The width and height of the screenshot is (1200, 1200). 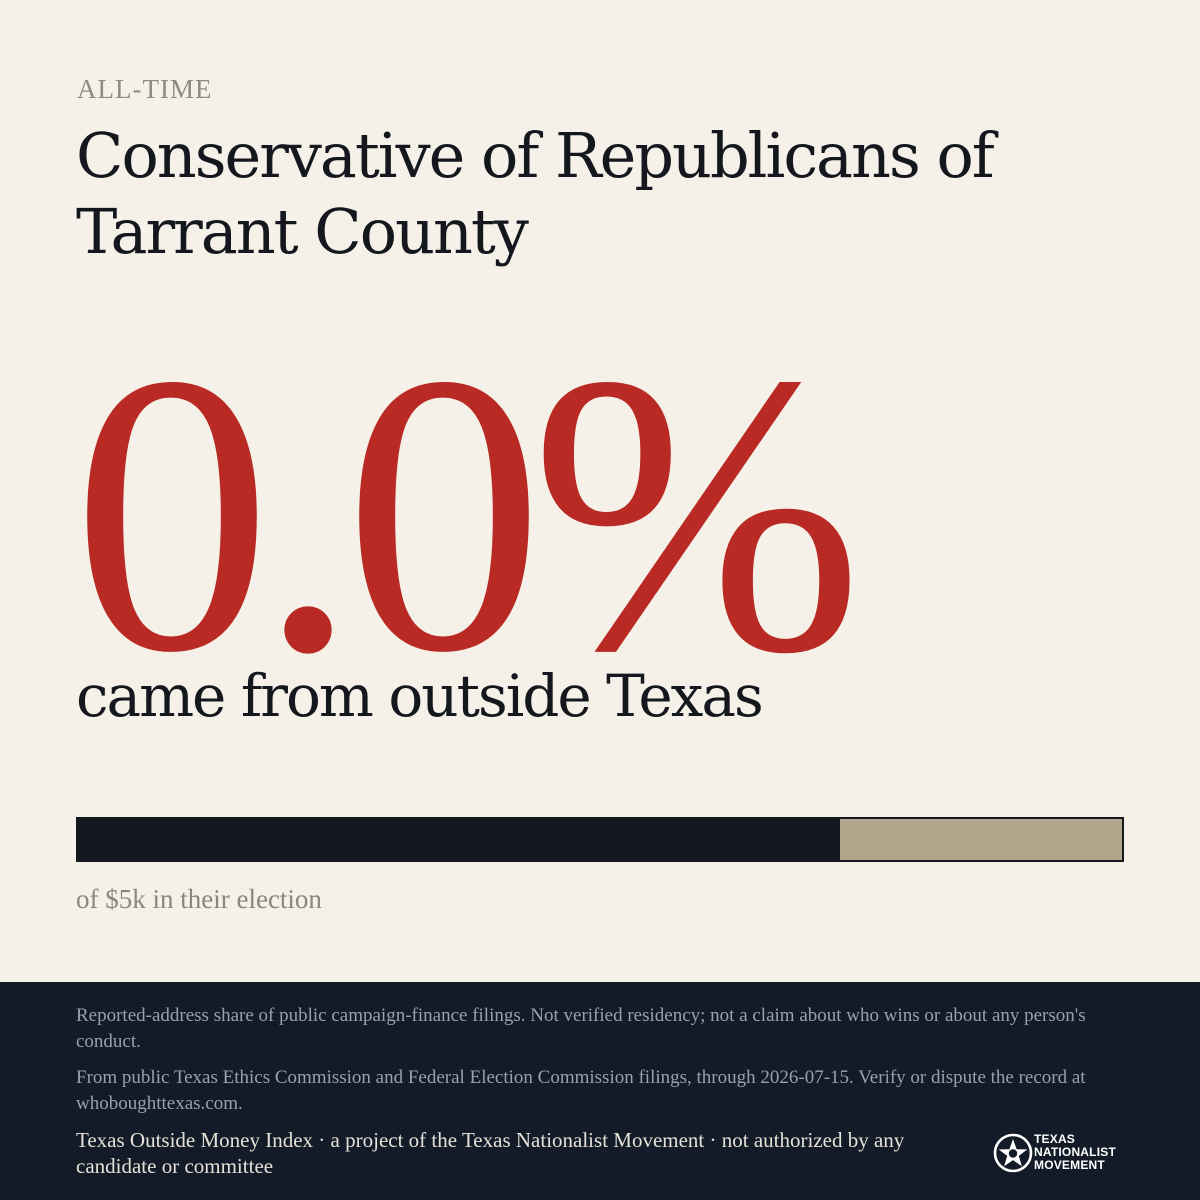 I want to click on logo-line-1: TEXAS, so click(x=1055, y=1139).